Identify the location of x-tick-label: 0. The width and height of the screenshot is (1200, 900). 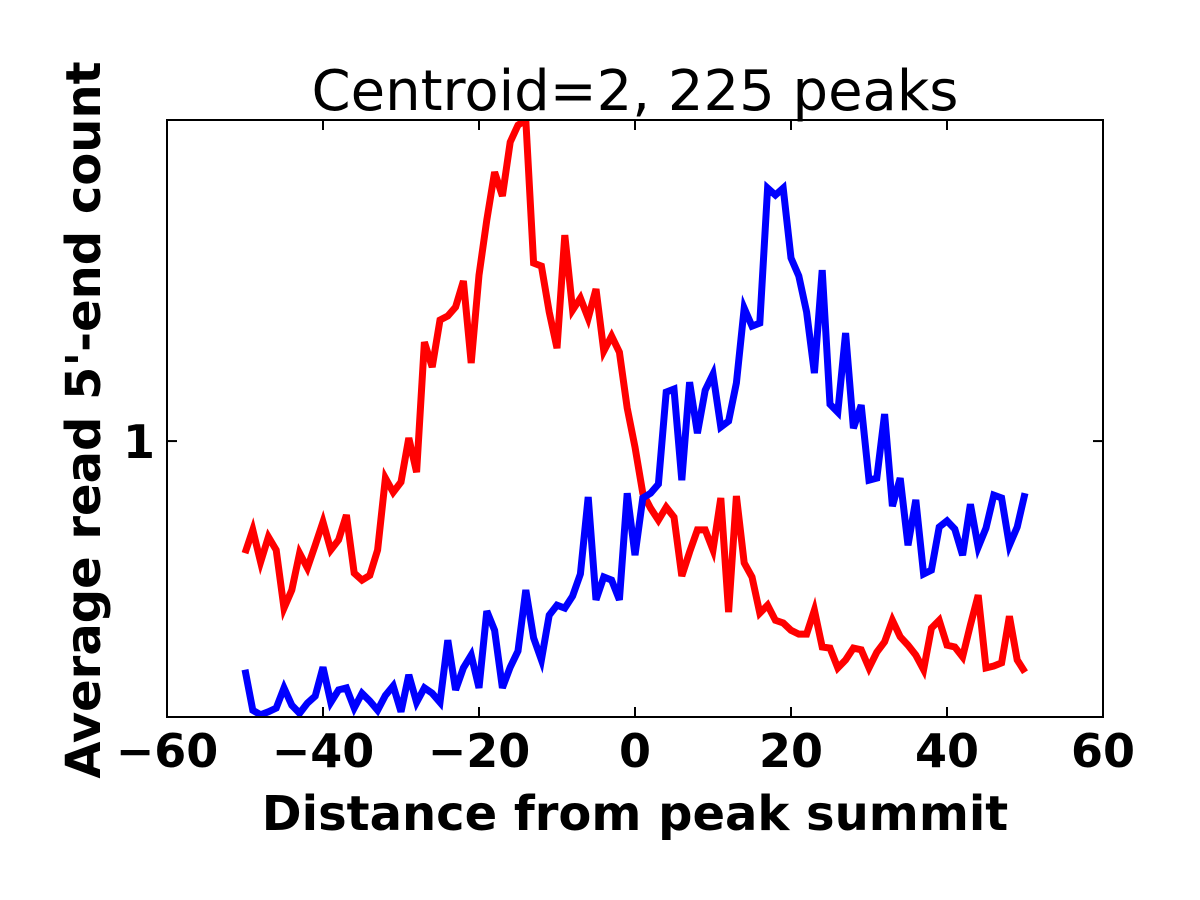
(635, 751).